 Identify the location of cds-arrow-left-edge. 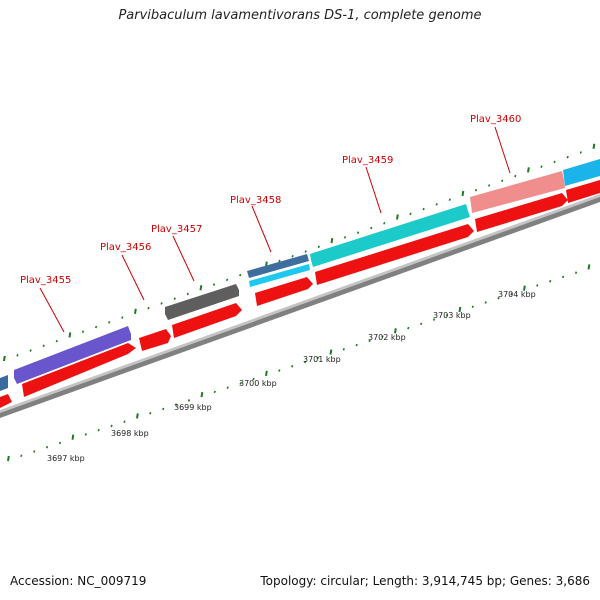
(6, 401).